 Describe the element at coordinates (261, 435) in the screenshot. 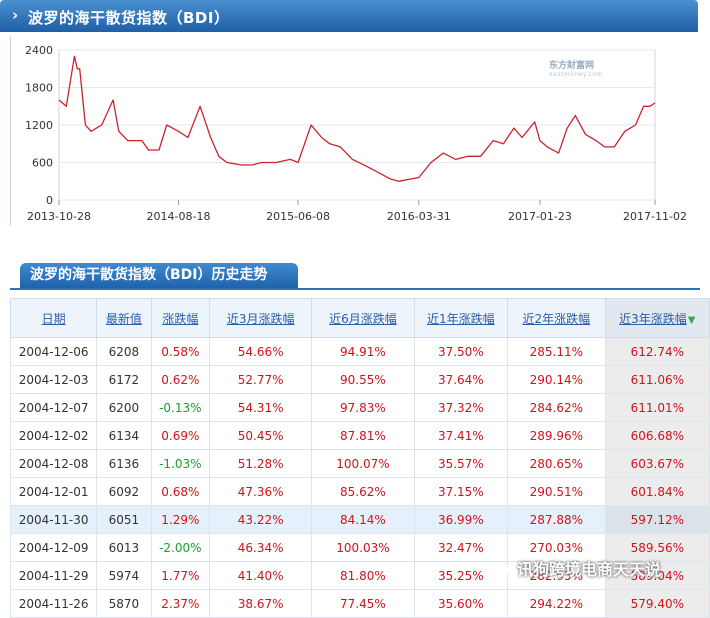

I see `table-cell-m3: 50.45%` at that location.